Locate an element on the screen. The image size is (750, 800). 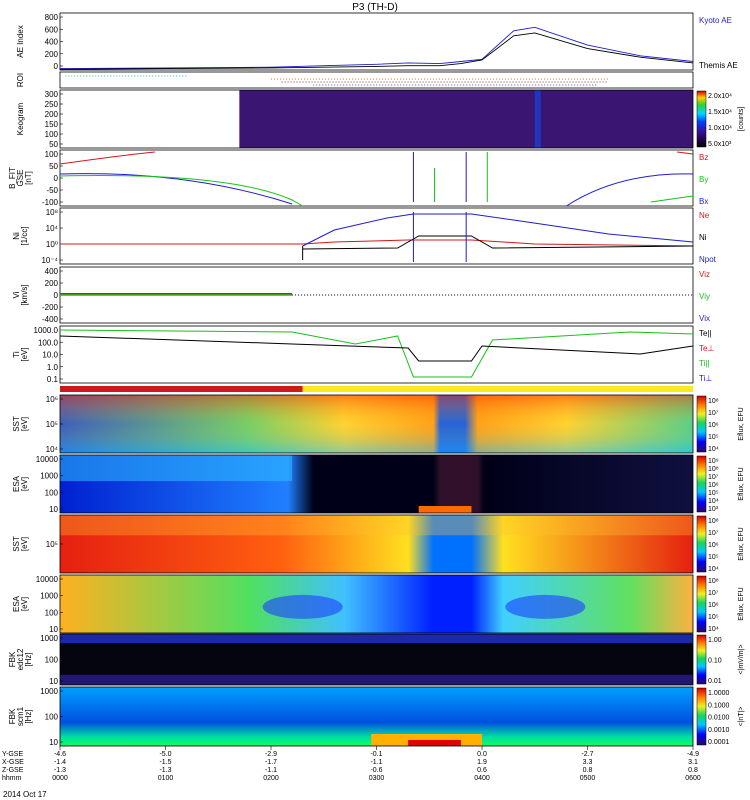
keogram-stripe is located at coordinates (537, 119).